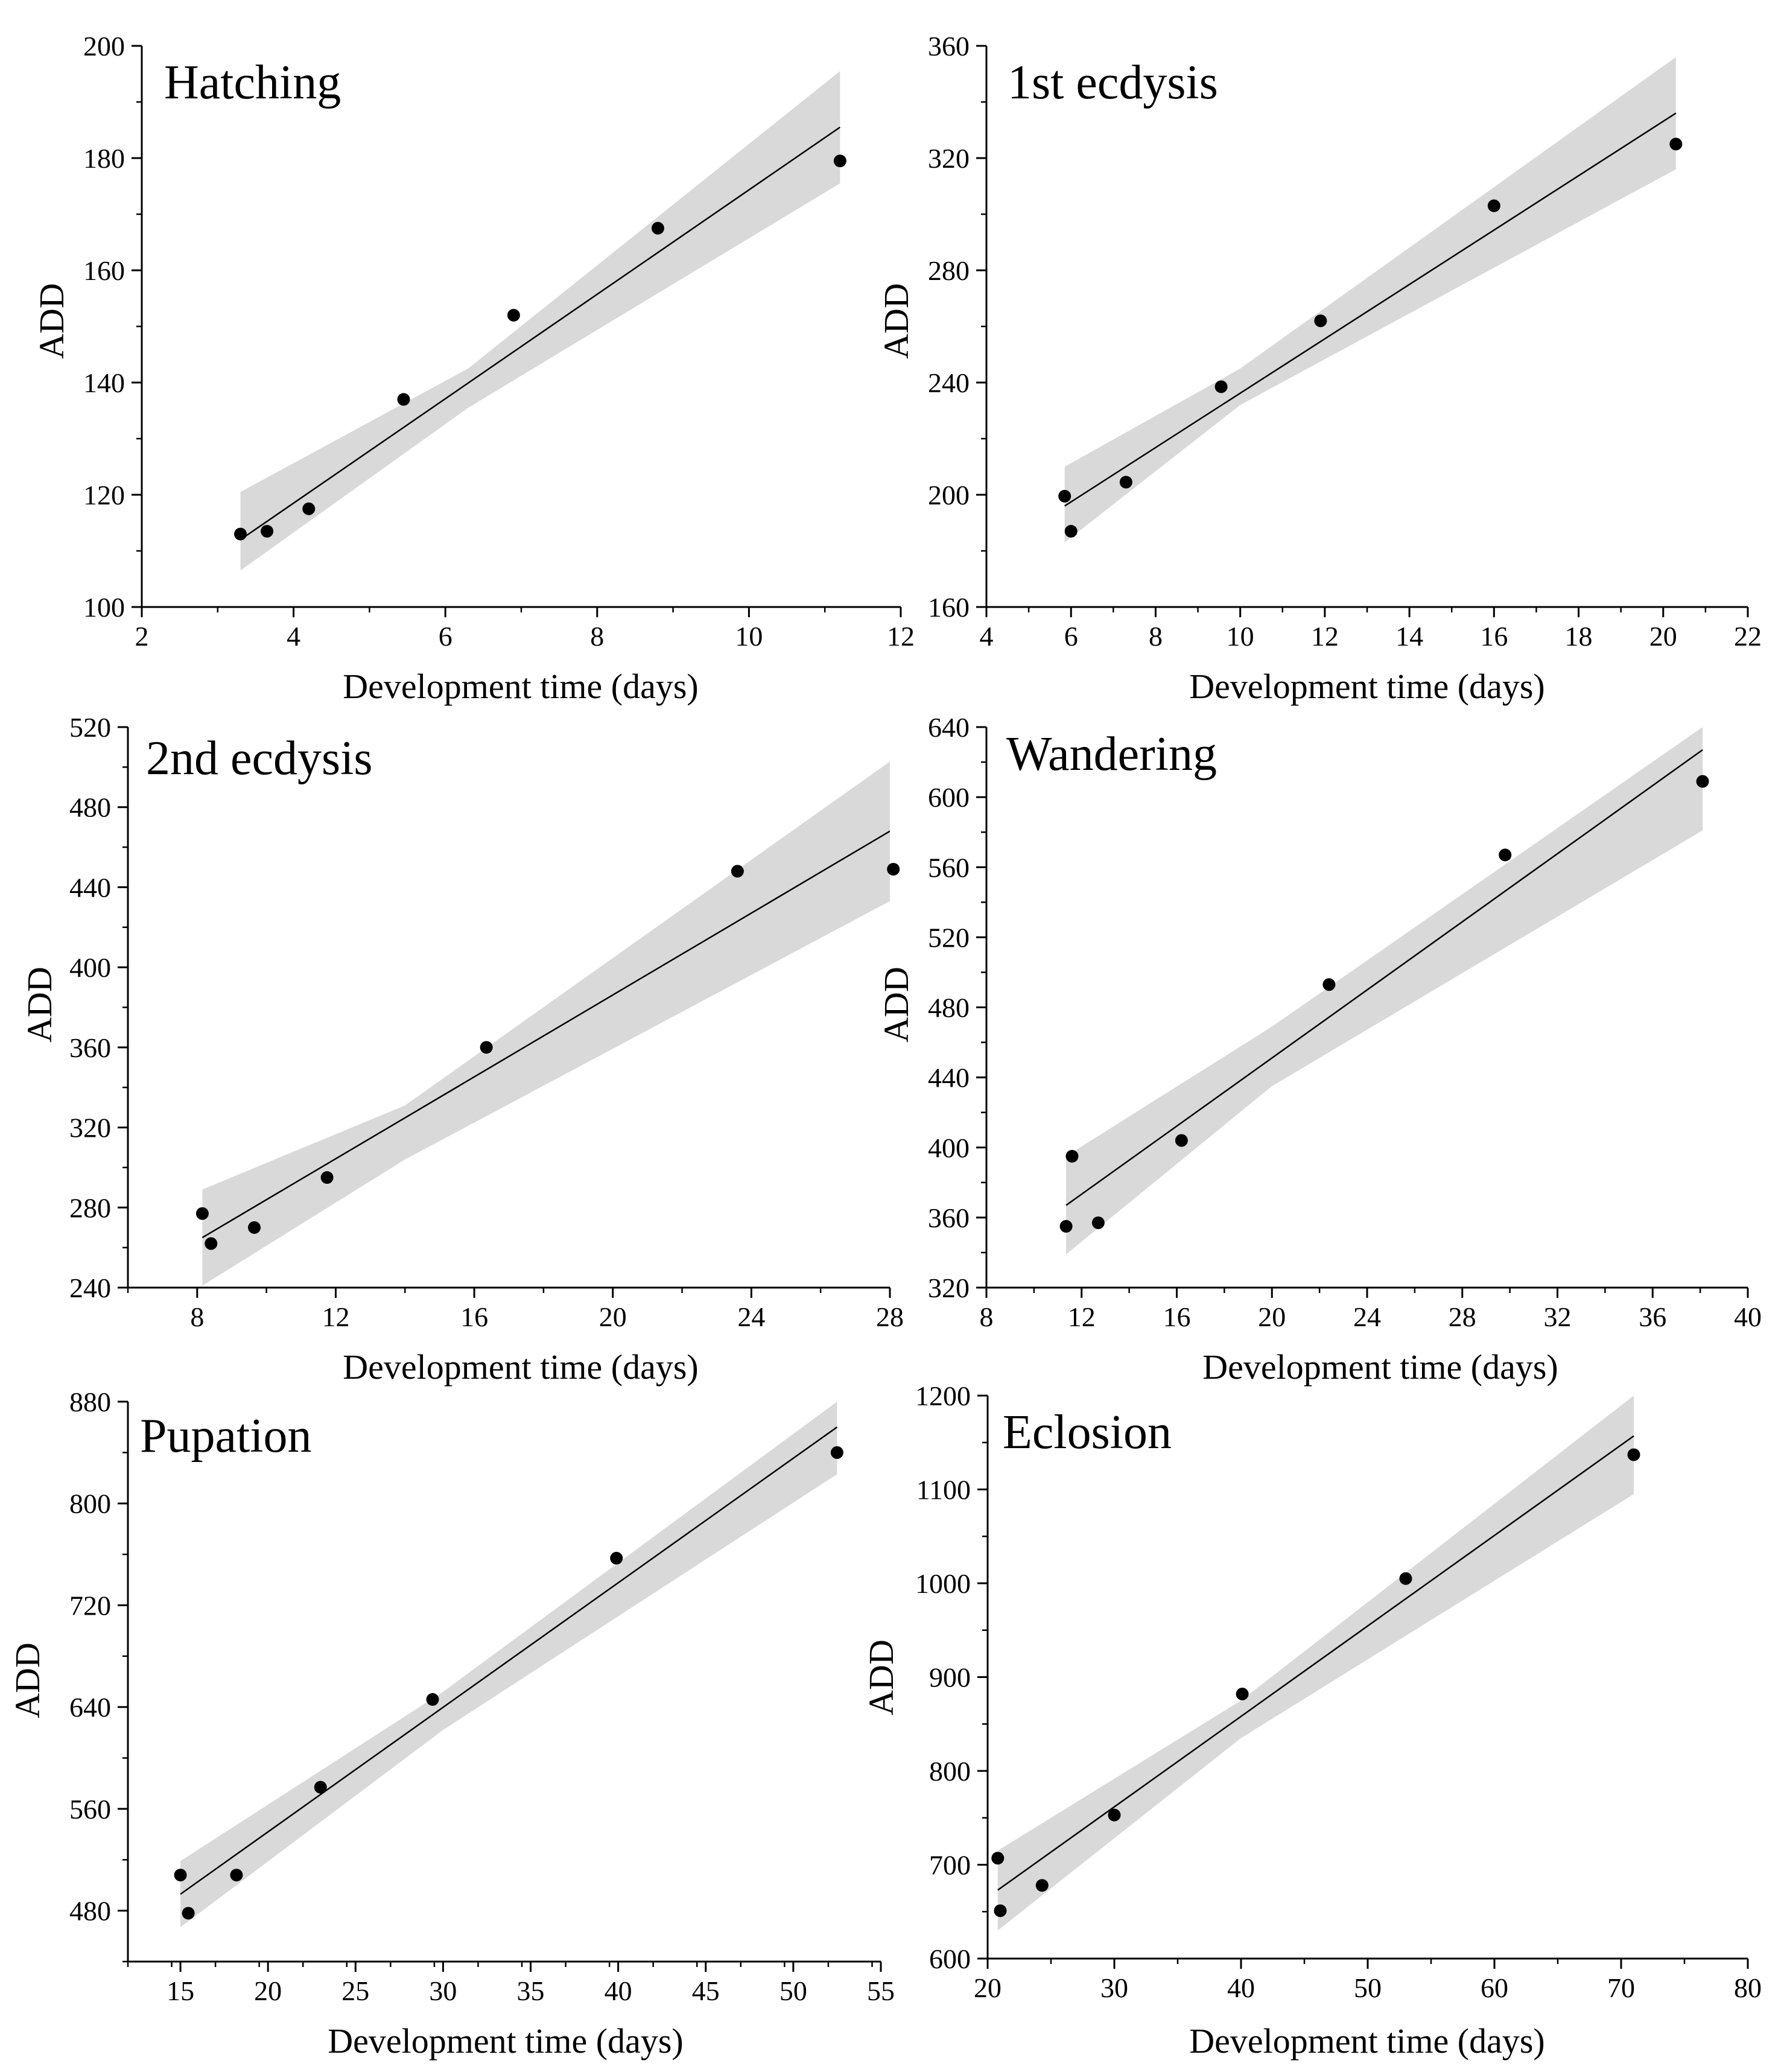 The image size is (1784, 2072). Describe the element at coordinates (104, 47) in the screenshot. I see `y-tick-label: 200` at that location.